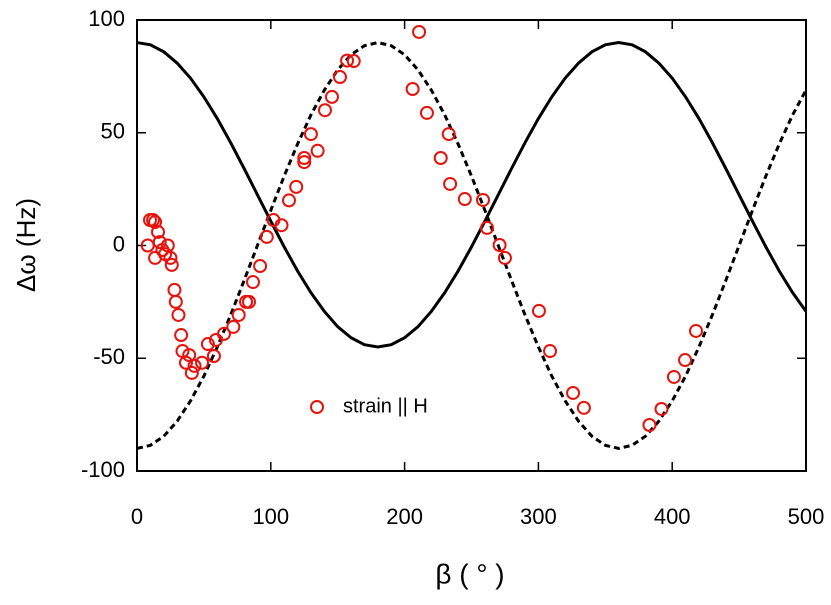  What do you see at coordinates (538, 516) in the screenshot?
I see `x-tick-label: 300` at bounding box center [538, 516].